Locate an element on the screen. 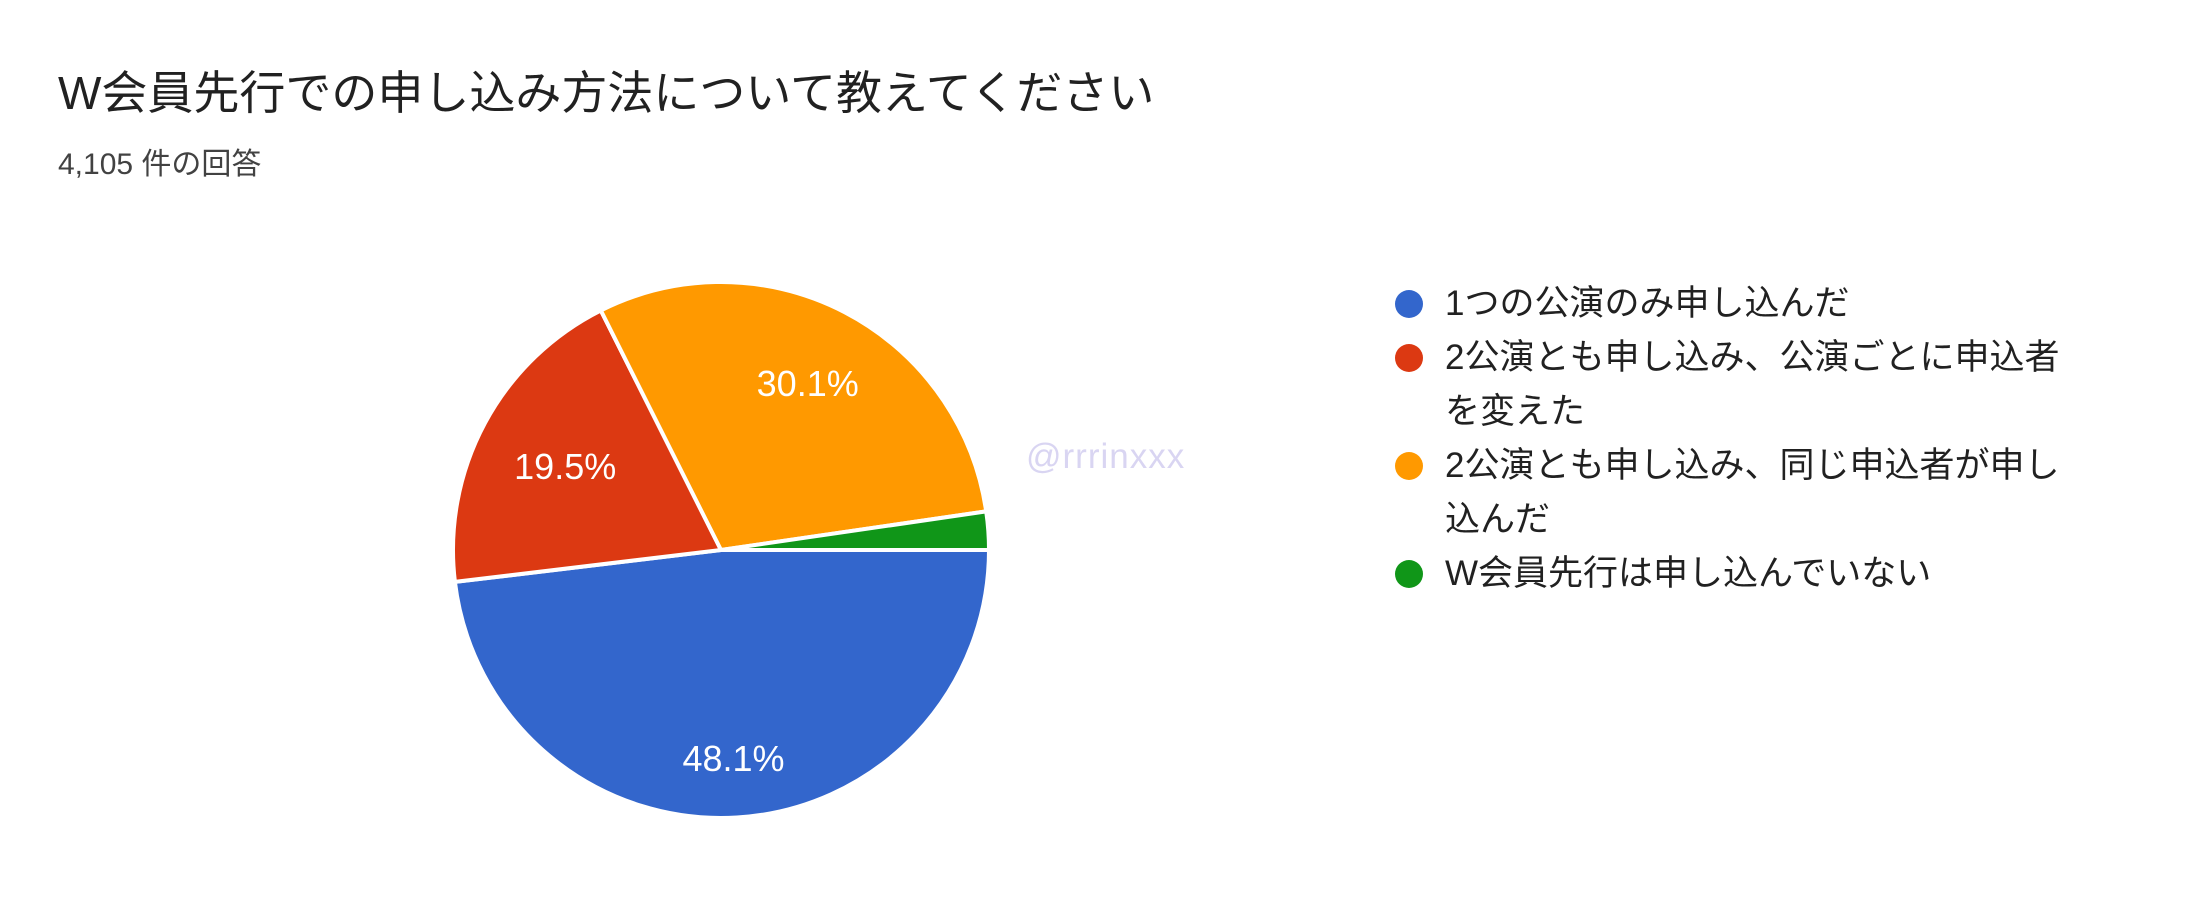 This screenshot has width=2196, height=924. slice-label-0: 48.1% is located at coordinates (733, 758).